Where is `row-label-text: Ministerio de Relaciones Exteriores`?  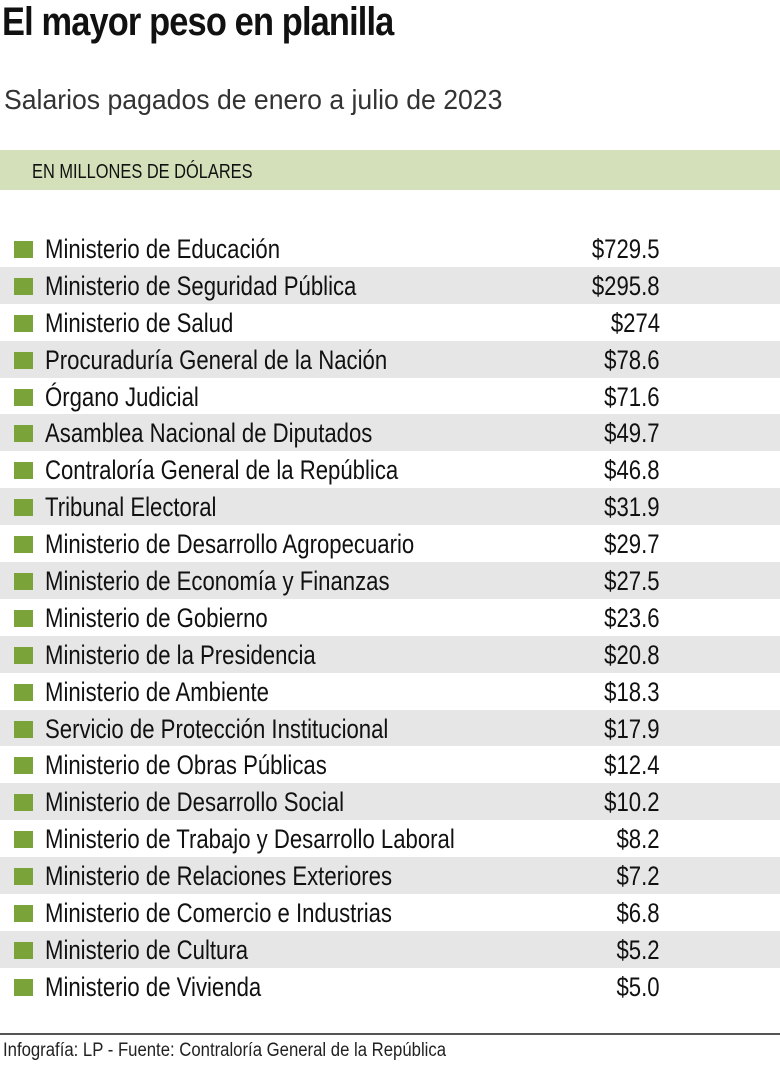 row-label-text: Ministerio de Relaciones Exteriores is located at coordinates (219, 876).